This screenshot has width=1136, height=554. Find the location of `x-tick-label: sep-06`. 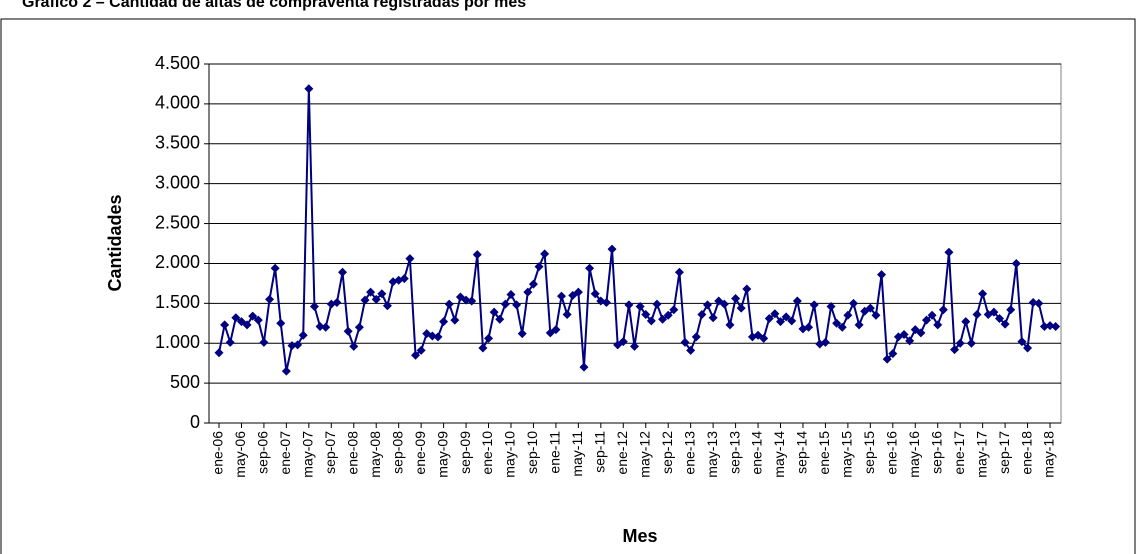

x-tick-label: sep-06 is located at coordinates (263, 452).